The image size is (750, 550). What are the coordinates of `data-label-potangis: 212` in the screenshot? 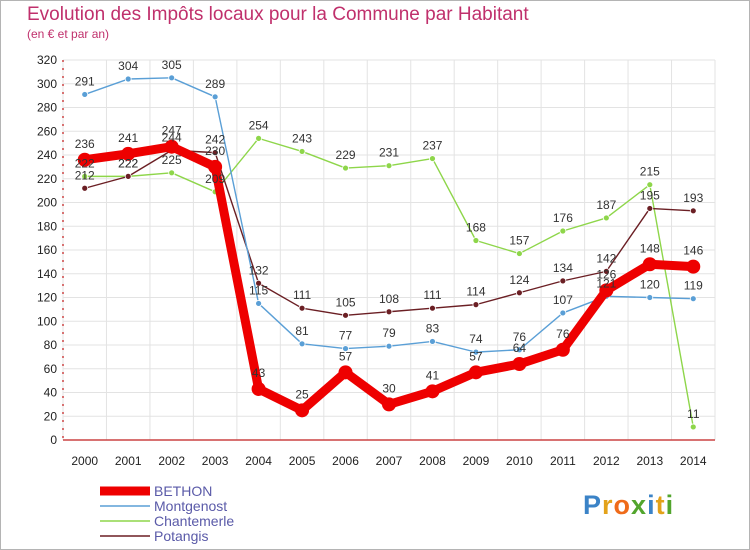 It's located at (85, 175).